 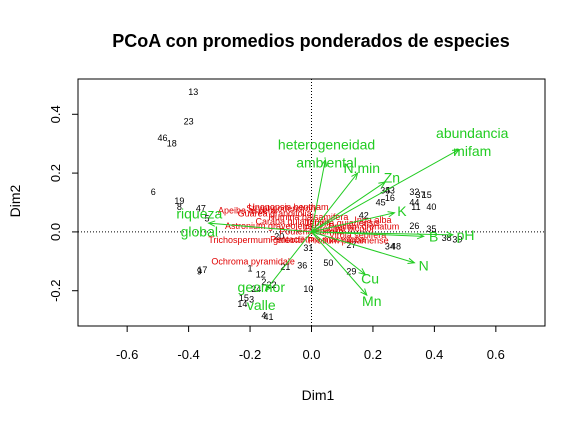 I want to click on vector-label: K, so click(x=402, y=211).